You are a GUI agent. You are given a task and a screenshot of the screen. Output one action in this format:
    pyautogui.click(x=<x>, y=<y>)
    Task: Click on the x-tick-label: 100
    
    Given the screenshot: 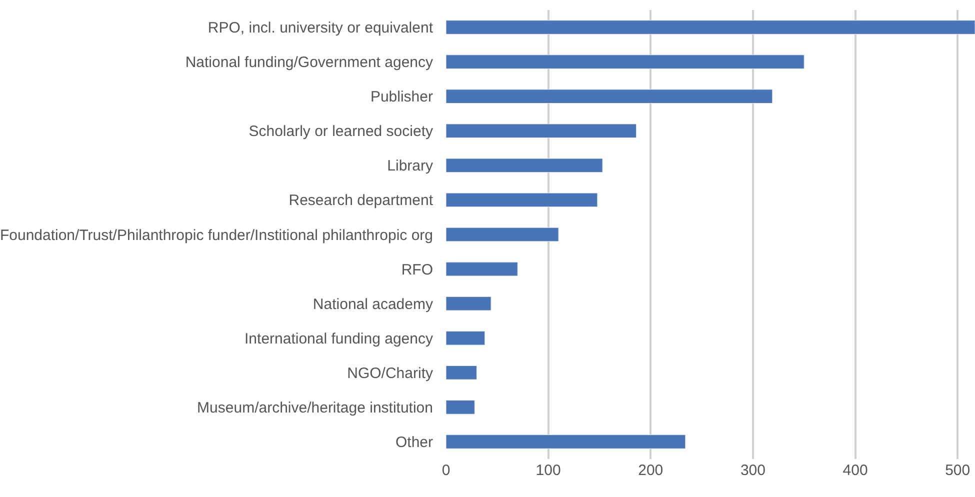 What is the action you would take?
    pyautogui.click(x=548, y=470)
    